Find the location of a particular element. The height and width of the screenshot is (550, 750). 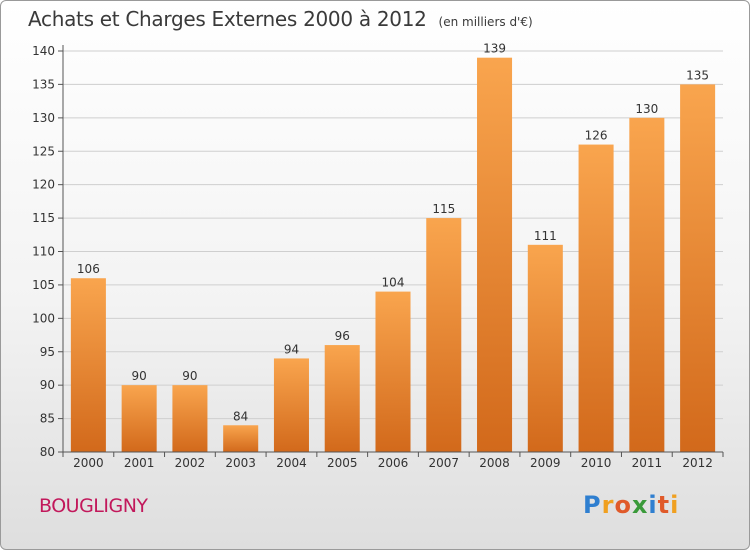

y-tick-label: 90 is located at coordinates (47, 385).